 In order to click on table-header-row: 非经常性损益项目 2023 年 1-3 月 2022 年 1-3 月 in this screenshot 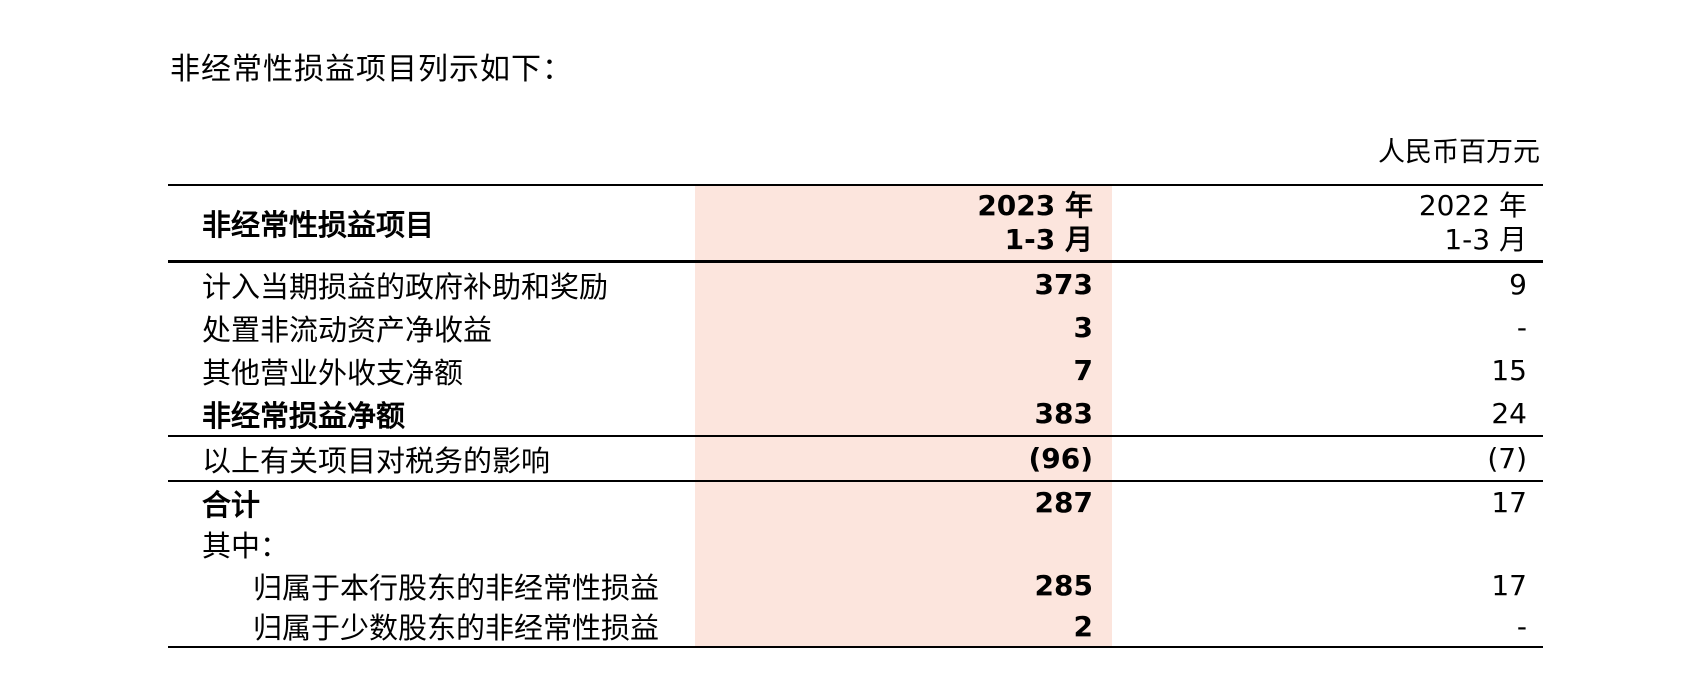, I will do `click(855, 223)`.